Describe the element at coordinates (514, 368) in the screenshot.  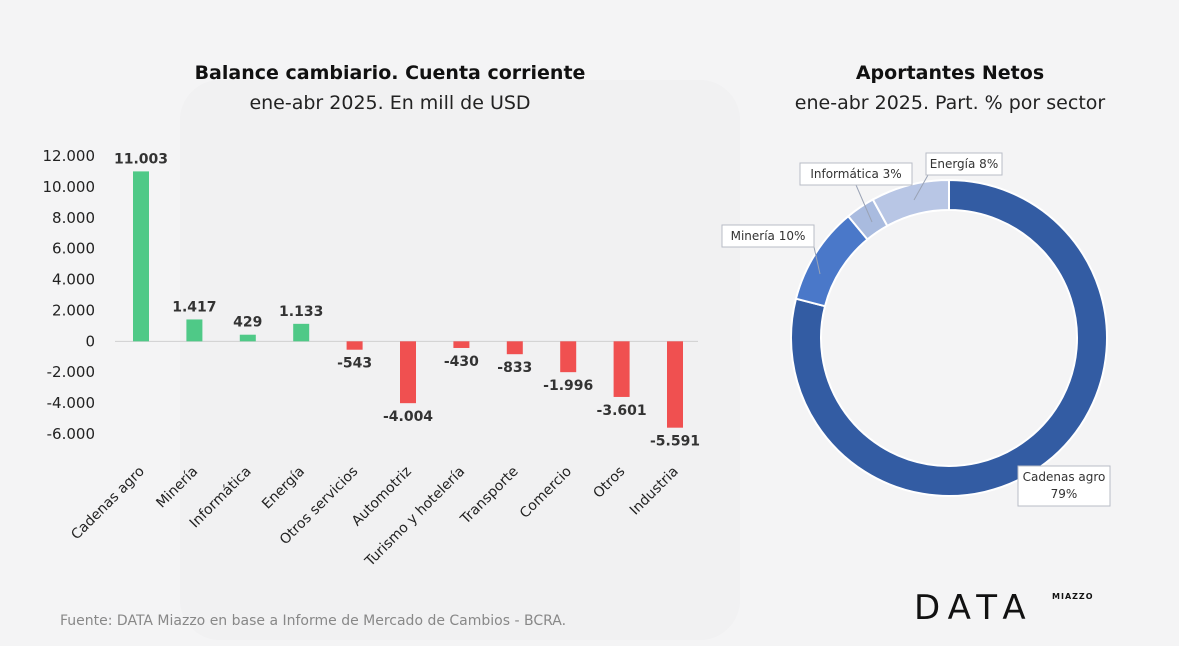
I see `bar-value-label: -833` at that location.